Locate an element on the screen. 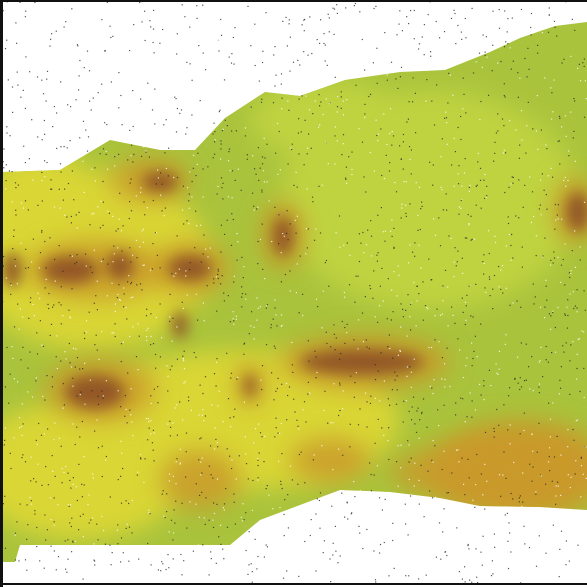 Image resolution: width=587 pixels, height=587 pixels. frame-top-edge is located at coordinates (293, 1).